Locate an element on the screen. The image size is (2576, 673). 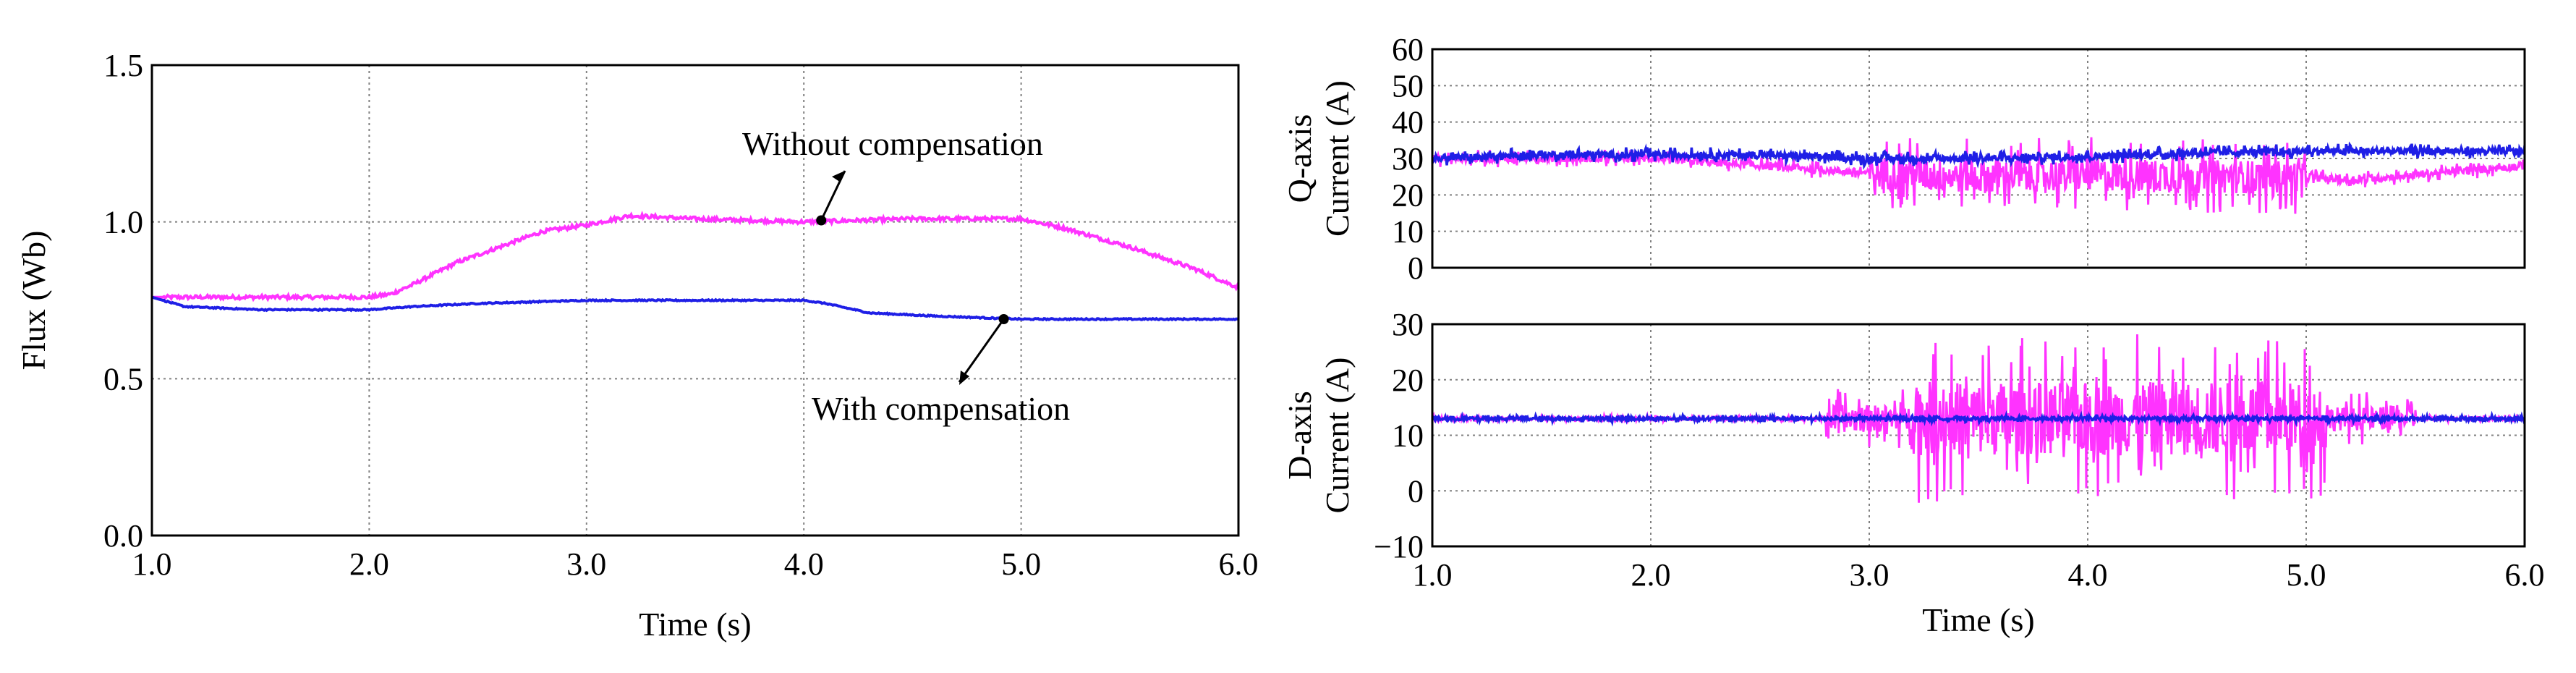
y-tick-label: 50 is located at coordinates (1408, 85).